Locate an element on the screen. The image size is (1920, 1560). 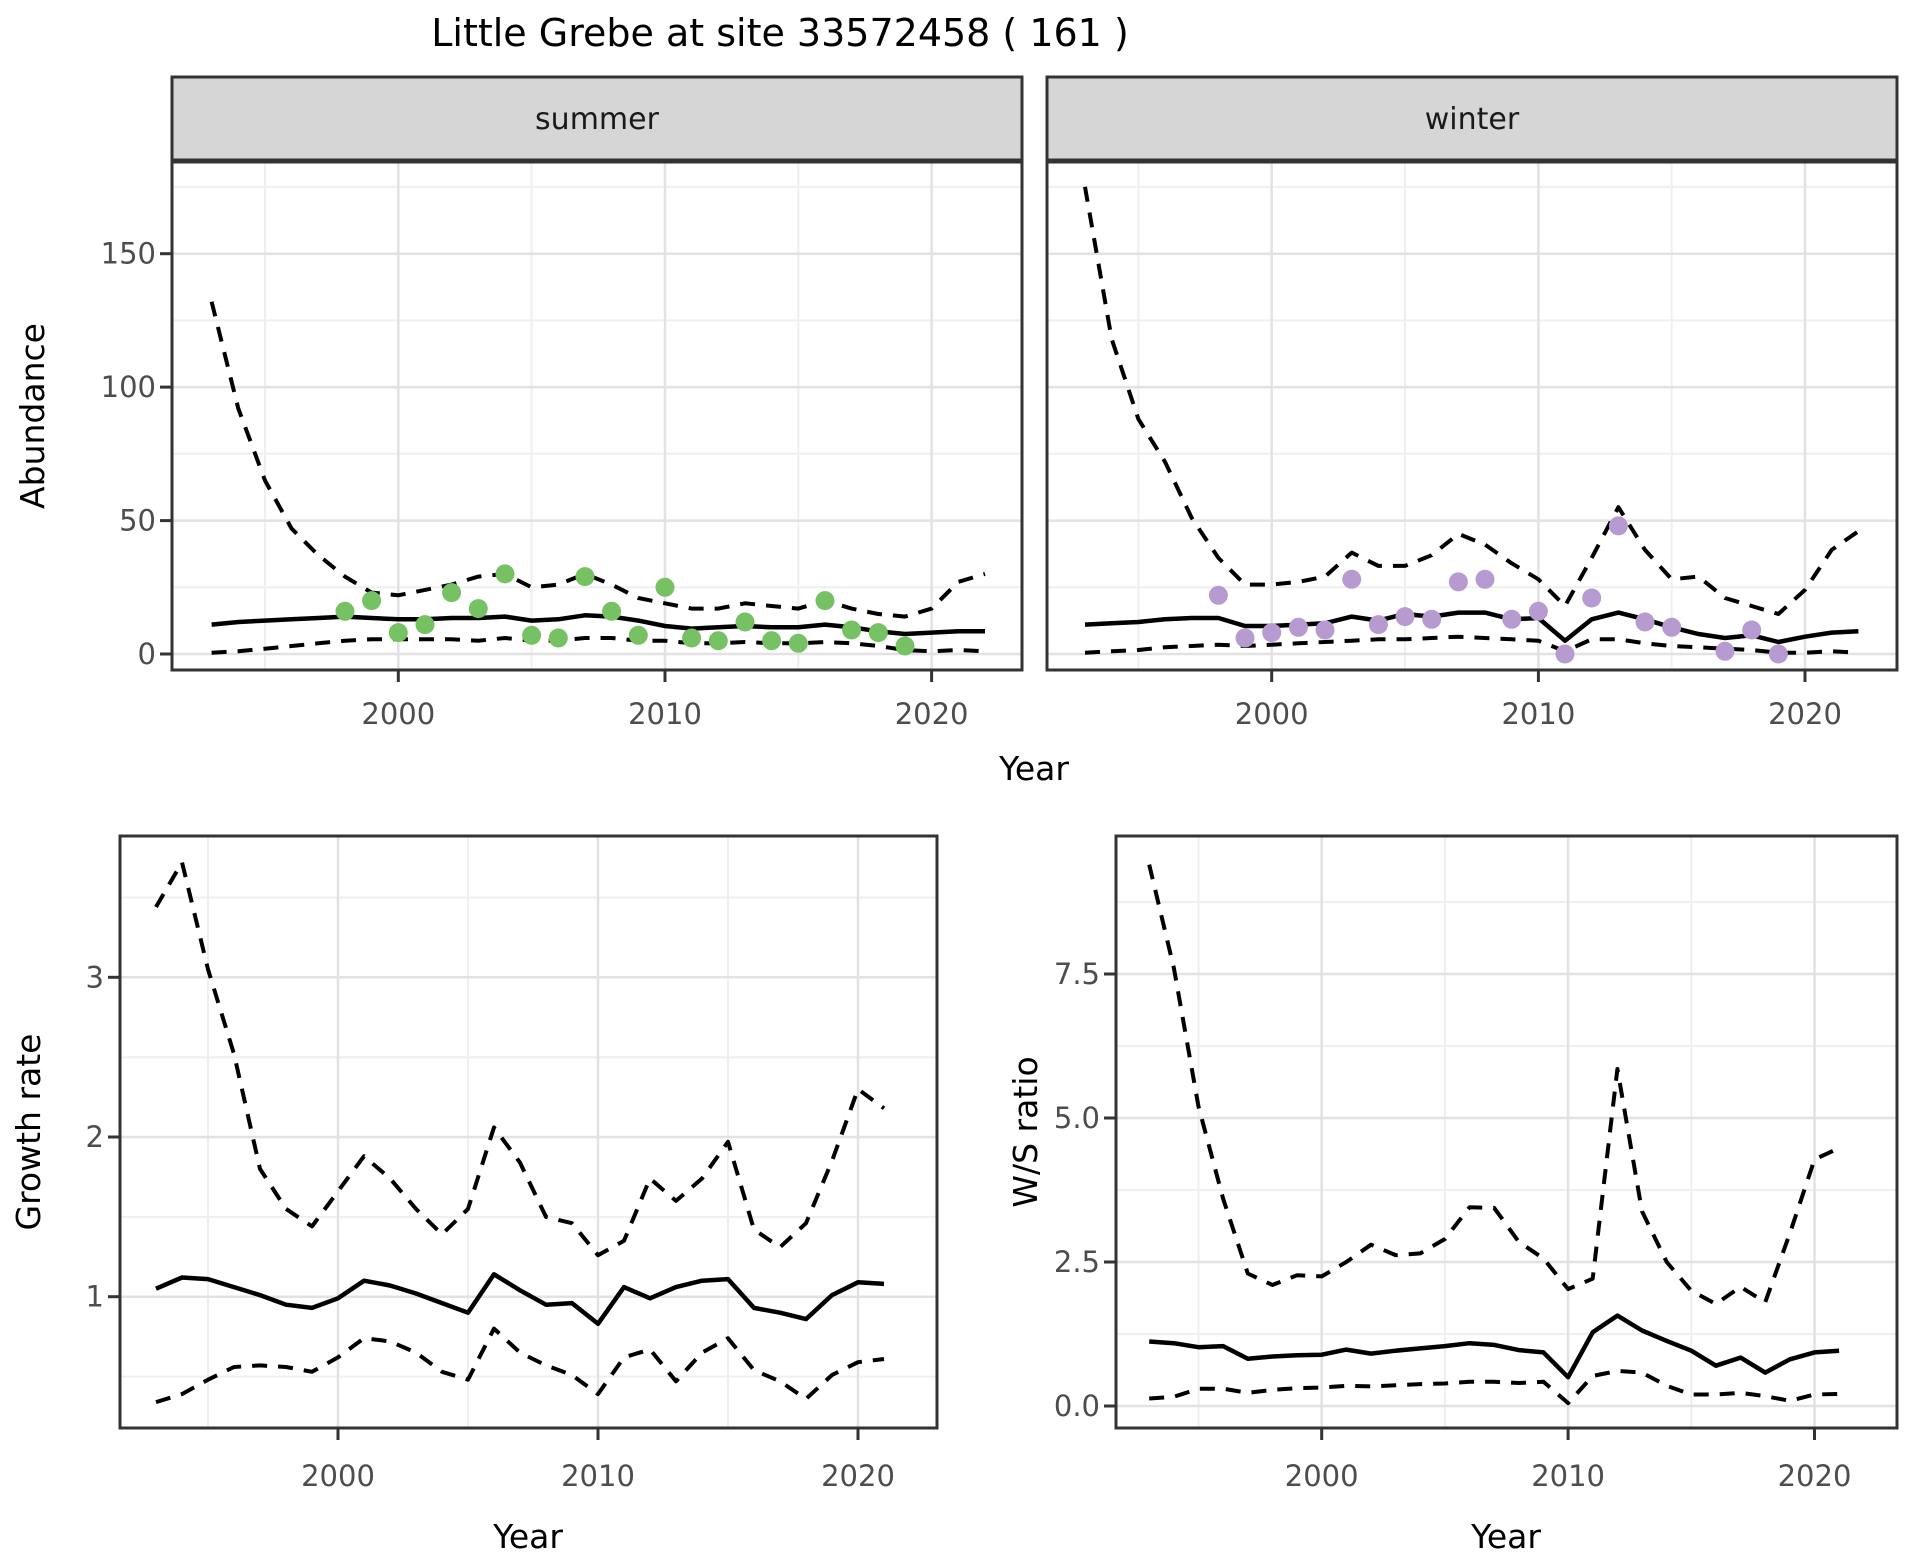
upper-ci-line-growth-rate is located at coordinates (520, 1059).